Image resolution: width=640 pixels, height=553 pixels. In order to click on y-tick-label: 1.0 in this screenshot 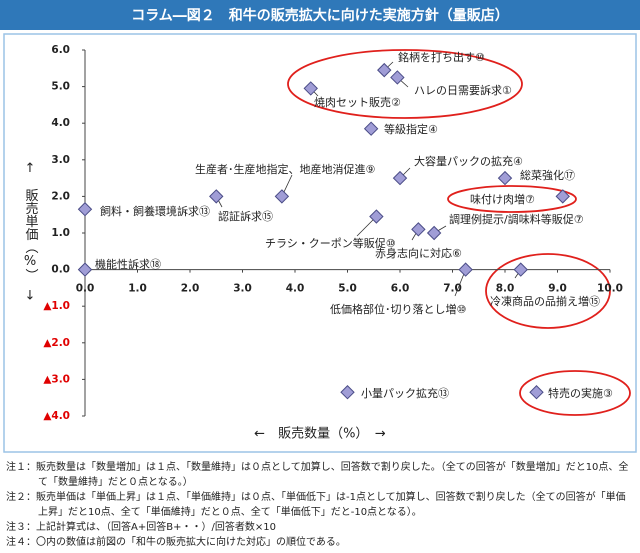, I will do `click(60, 233)`.